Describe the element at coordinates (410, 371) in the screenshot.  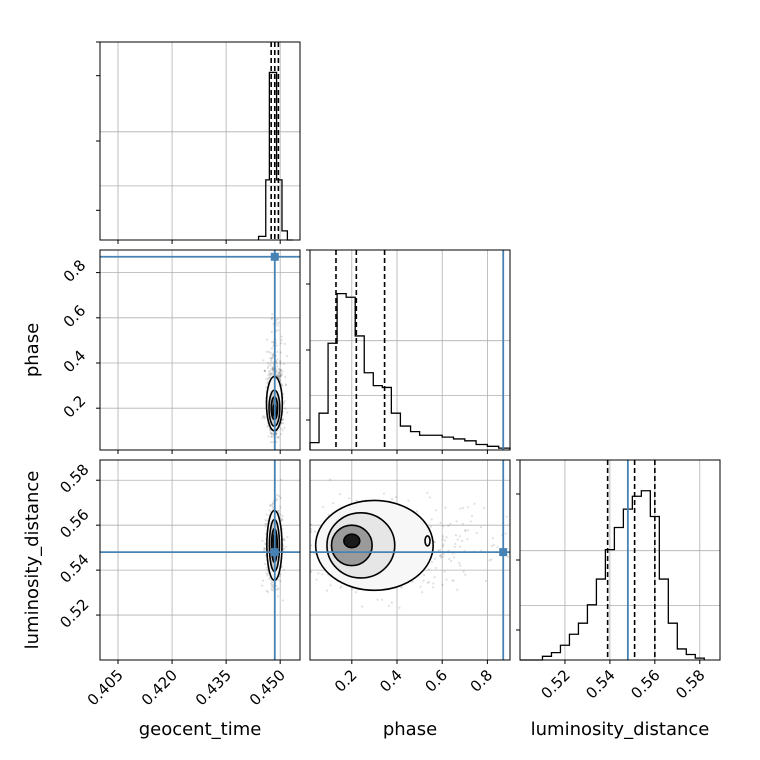
I see `histogram-phase` at that location.